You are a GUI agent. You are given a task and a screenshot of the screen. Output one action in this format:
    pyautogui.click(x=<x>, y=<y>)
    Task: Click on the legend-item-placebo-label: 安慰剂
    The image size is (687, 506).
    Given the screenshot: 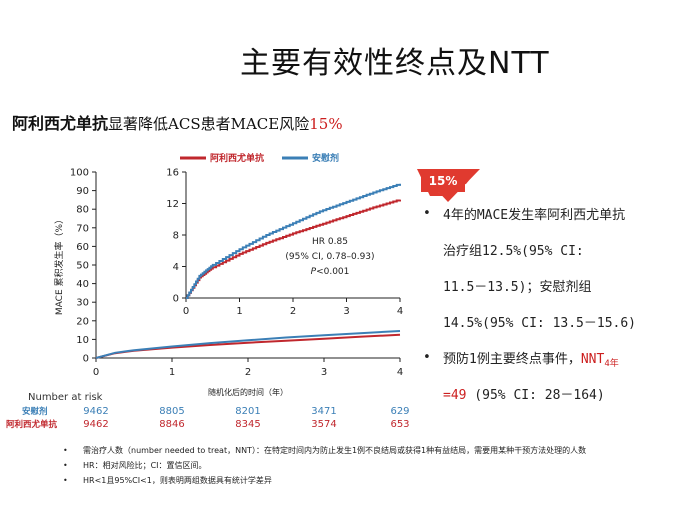 What is the action you would take?
    pyautogui.click(x=325, y=158)
    